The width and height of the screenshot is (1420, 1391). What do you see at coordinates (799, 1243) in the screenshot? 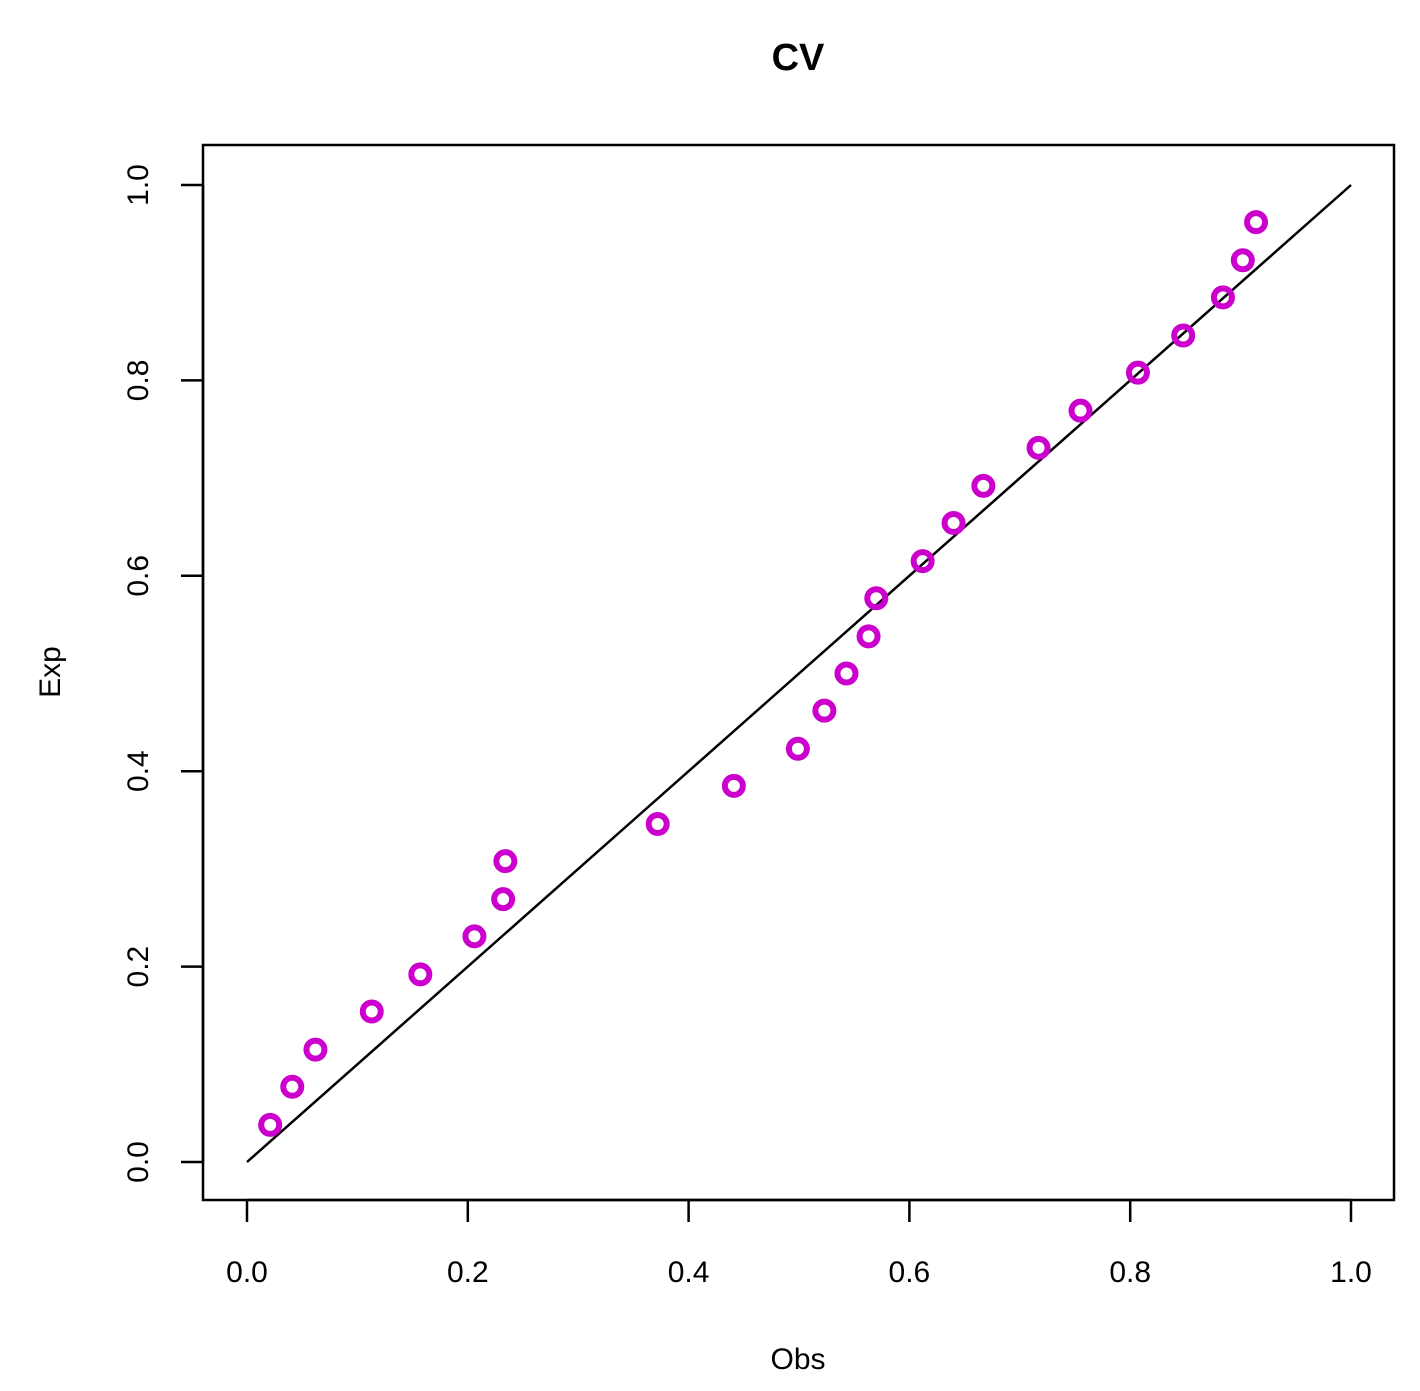
I see `x-axis: 0.0 0.2 0.4 0.6 0.8 1.0` at bounding box center [799, 1243].